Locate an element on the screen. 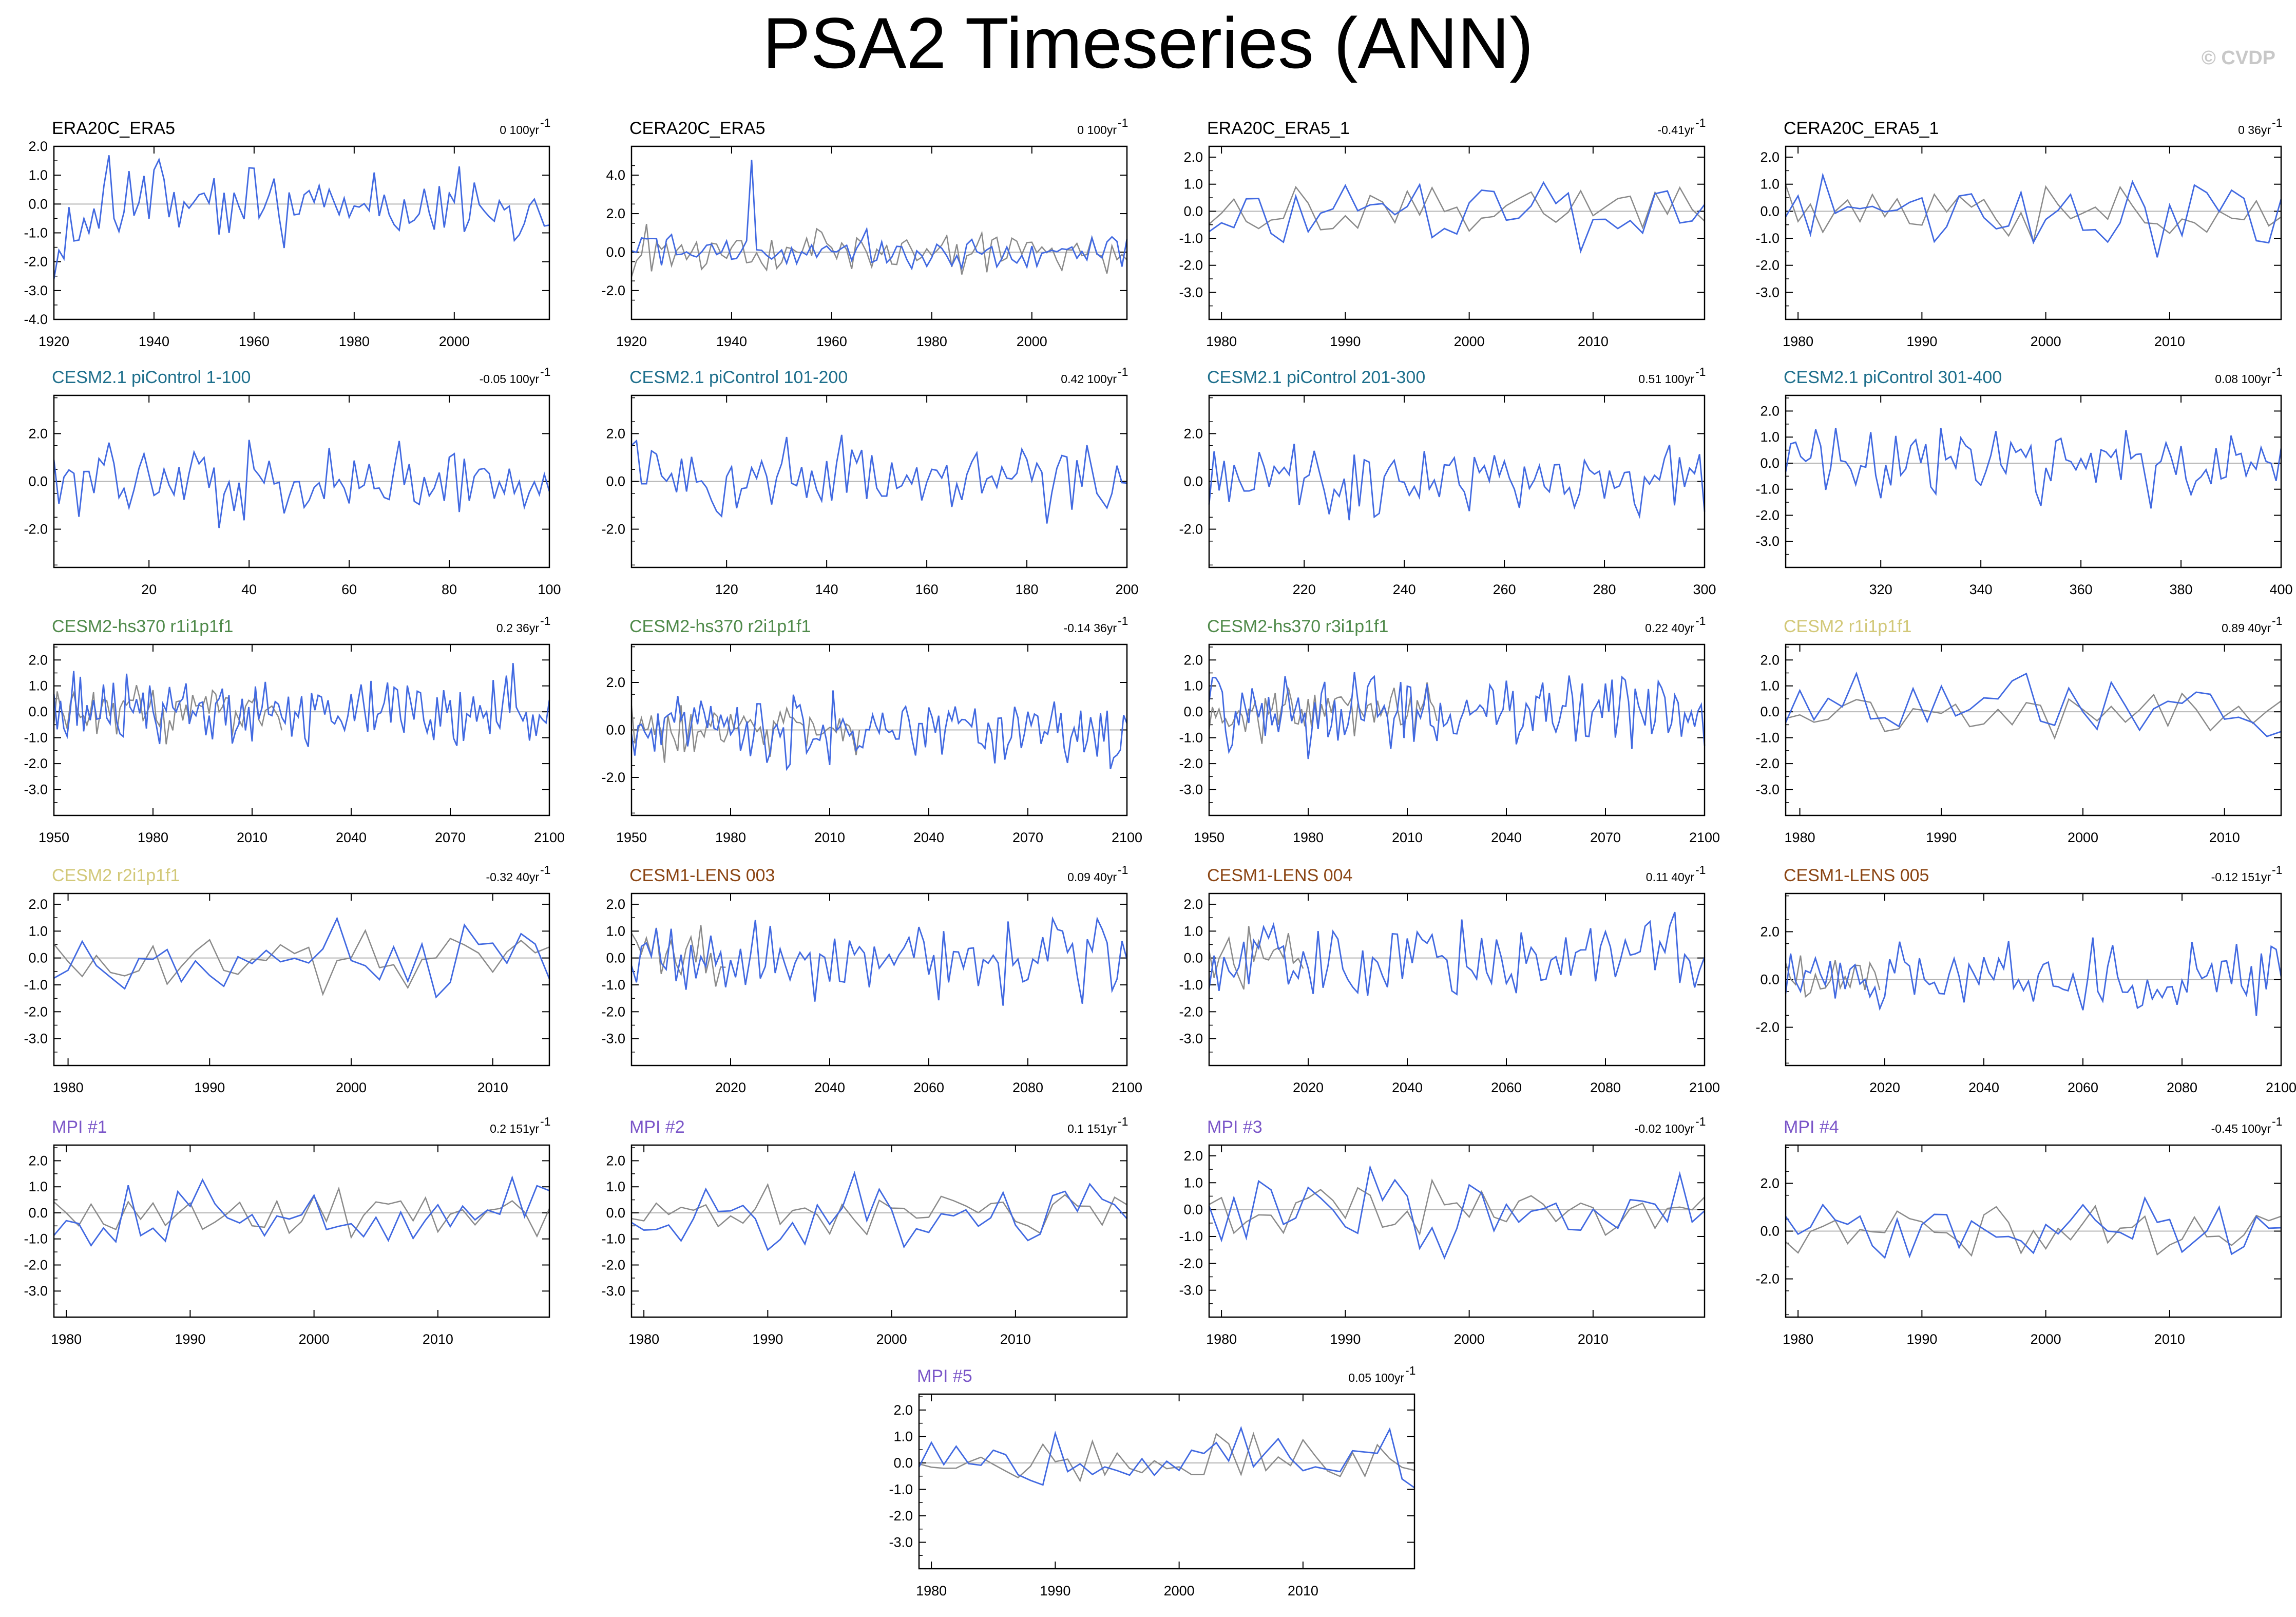  panel-title: CESM2.1 piControl 101-200 is located at coordinates (739, 378).